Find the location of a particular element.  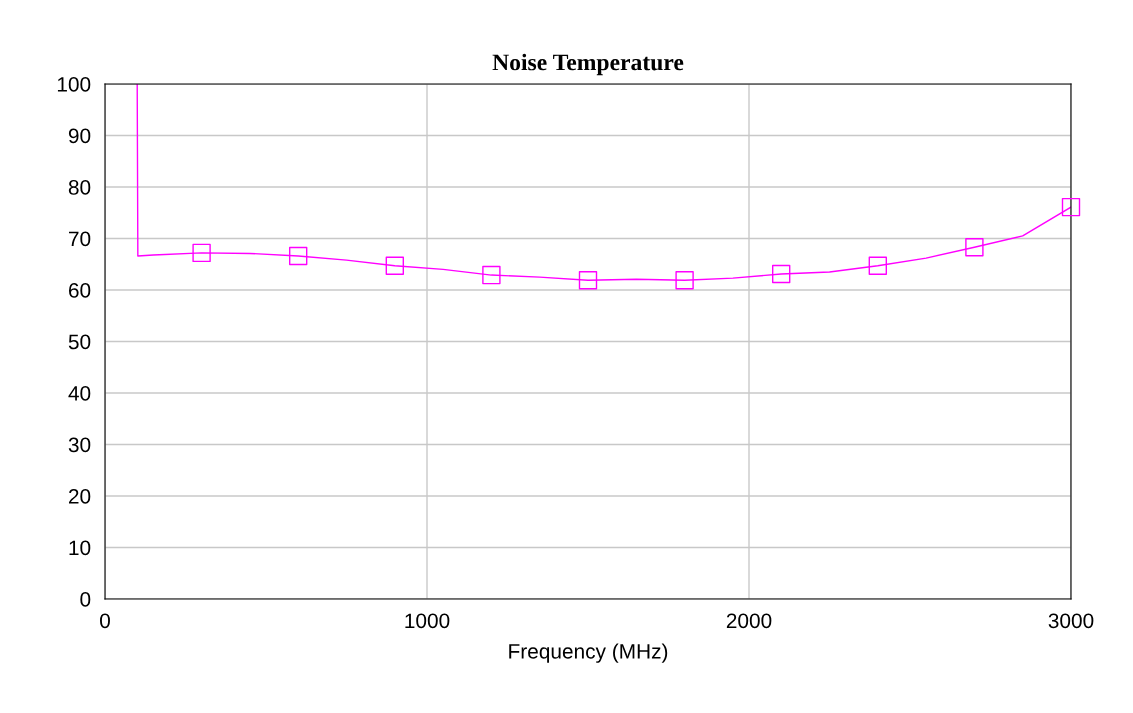

x-tick-label: 0 is located at coordinates (105, 621).